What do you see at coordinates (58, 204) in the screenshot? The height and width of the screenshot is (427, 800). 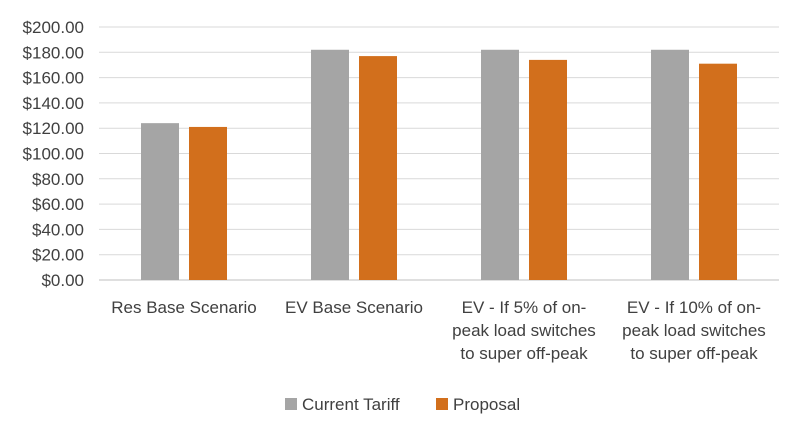 I see `y-tick-label: $60.00` at bounding box center [58, 204].